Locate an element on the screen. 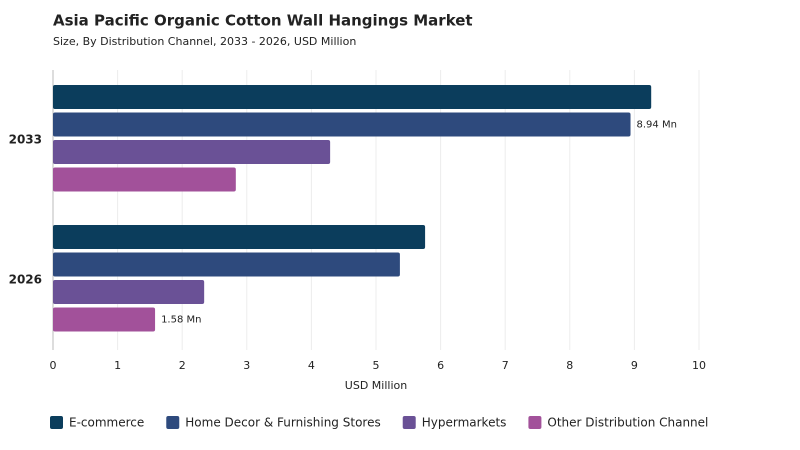 The image size is (800, 450). y-tick-label: 2033 is located at coordinates (25, 140).